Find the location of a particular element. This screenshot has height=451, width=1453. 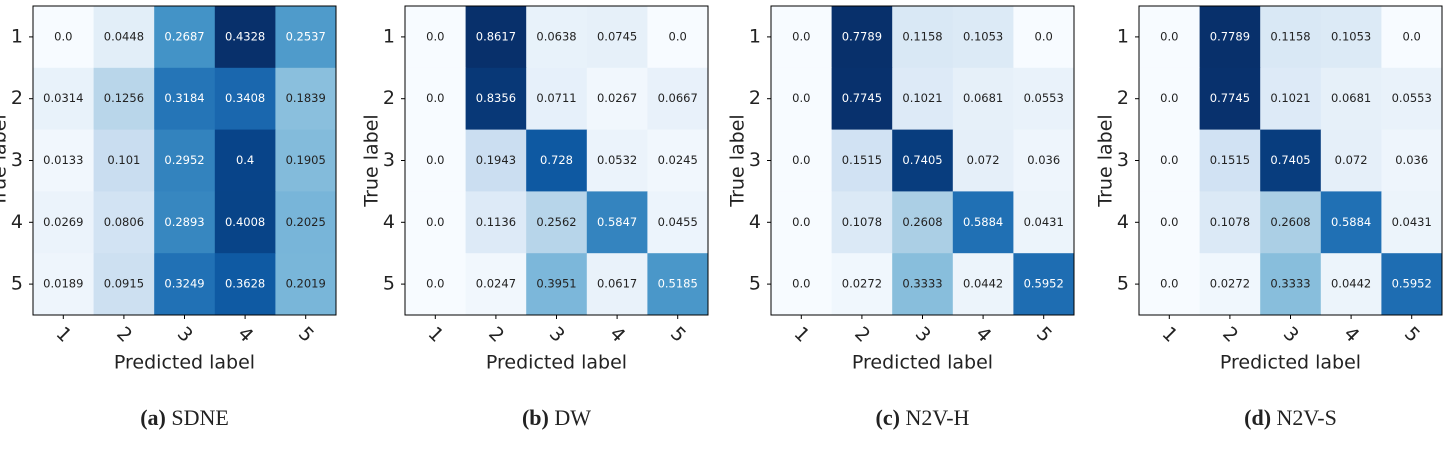

cell-label: 0.0245 is located at coordinates (678, 160).